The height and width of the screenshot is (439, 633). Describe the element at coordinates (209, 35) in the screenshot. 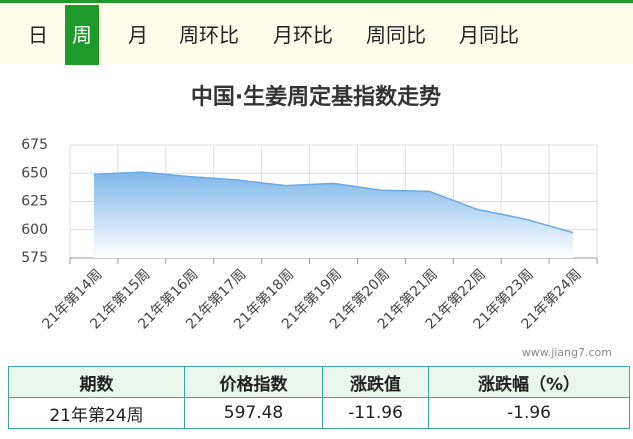

I see `tab: 周环比` at that location.